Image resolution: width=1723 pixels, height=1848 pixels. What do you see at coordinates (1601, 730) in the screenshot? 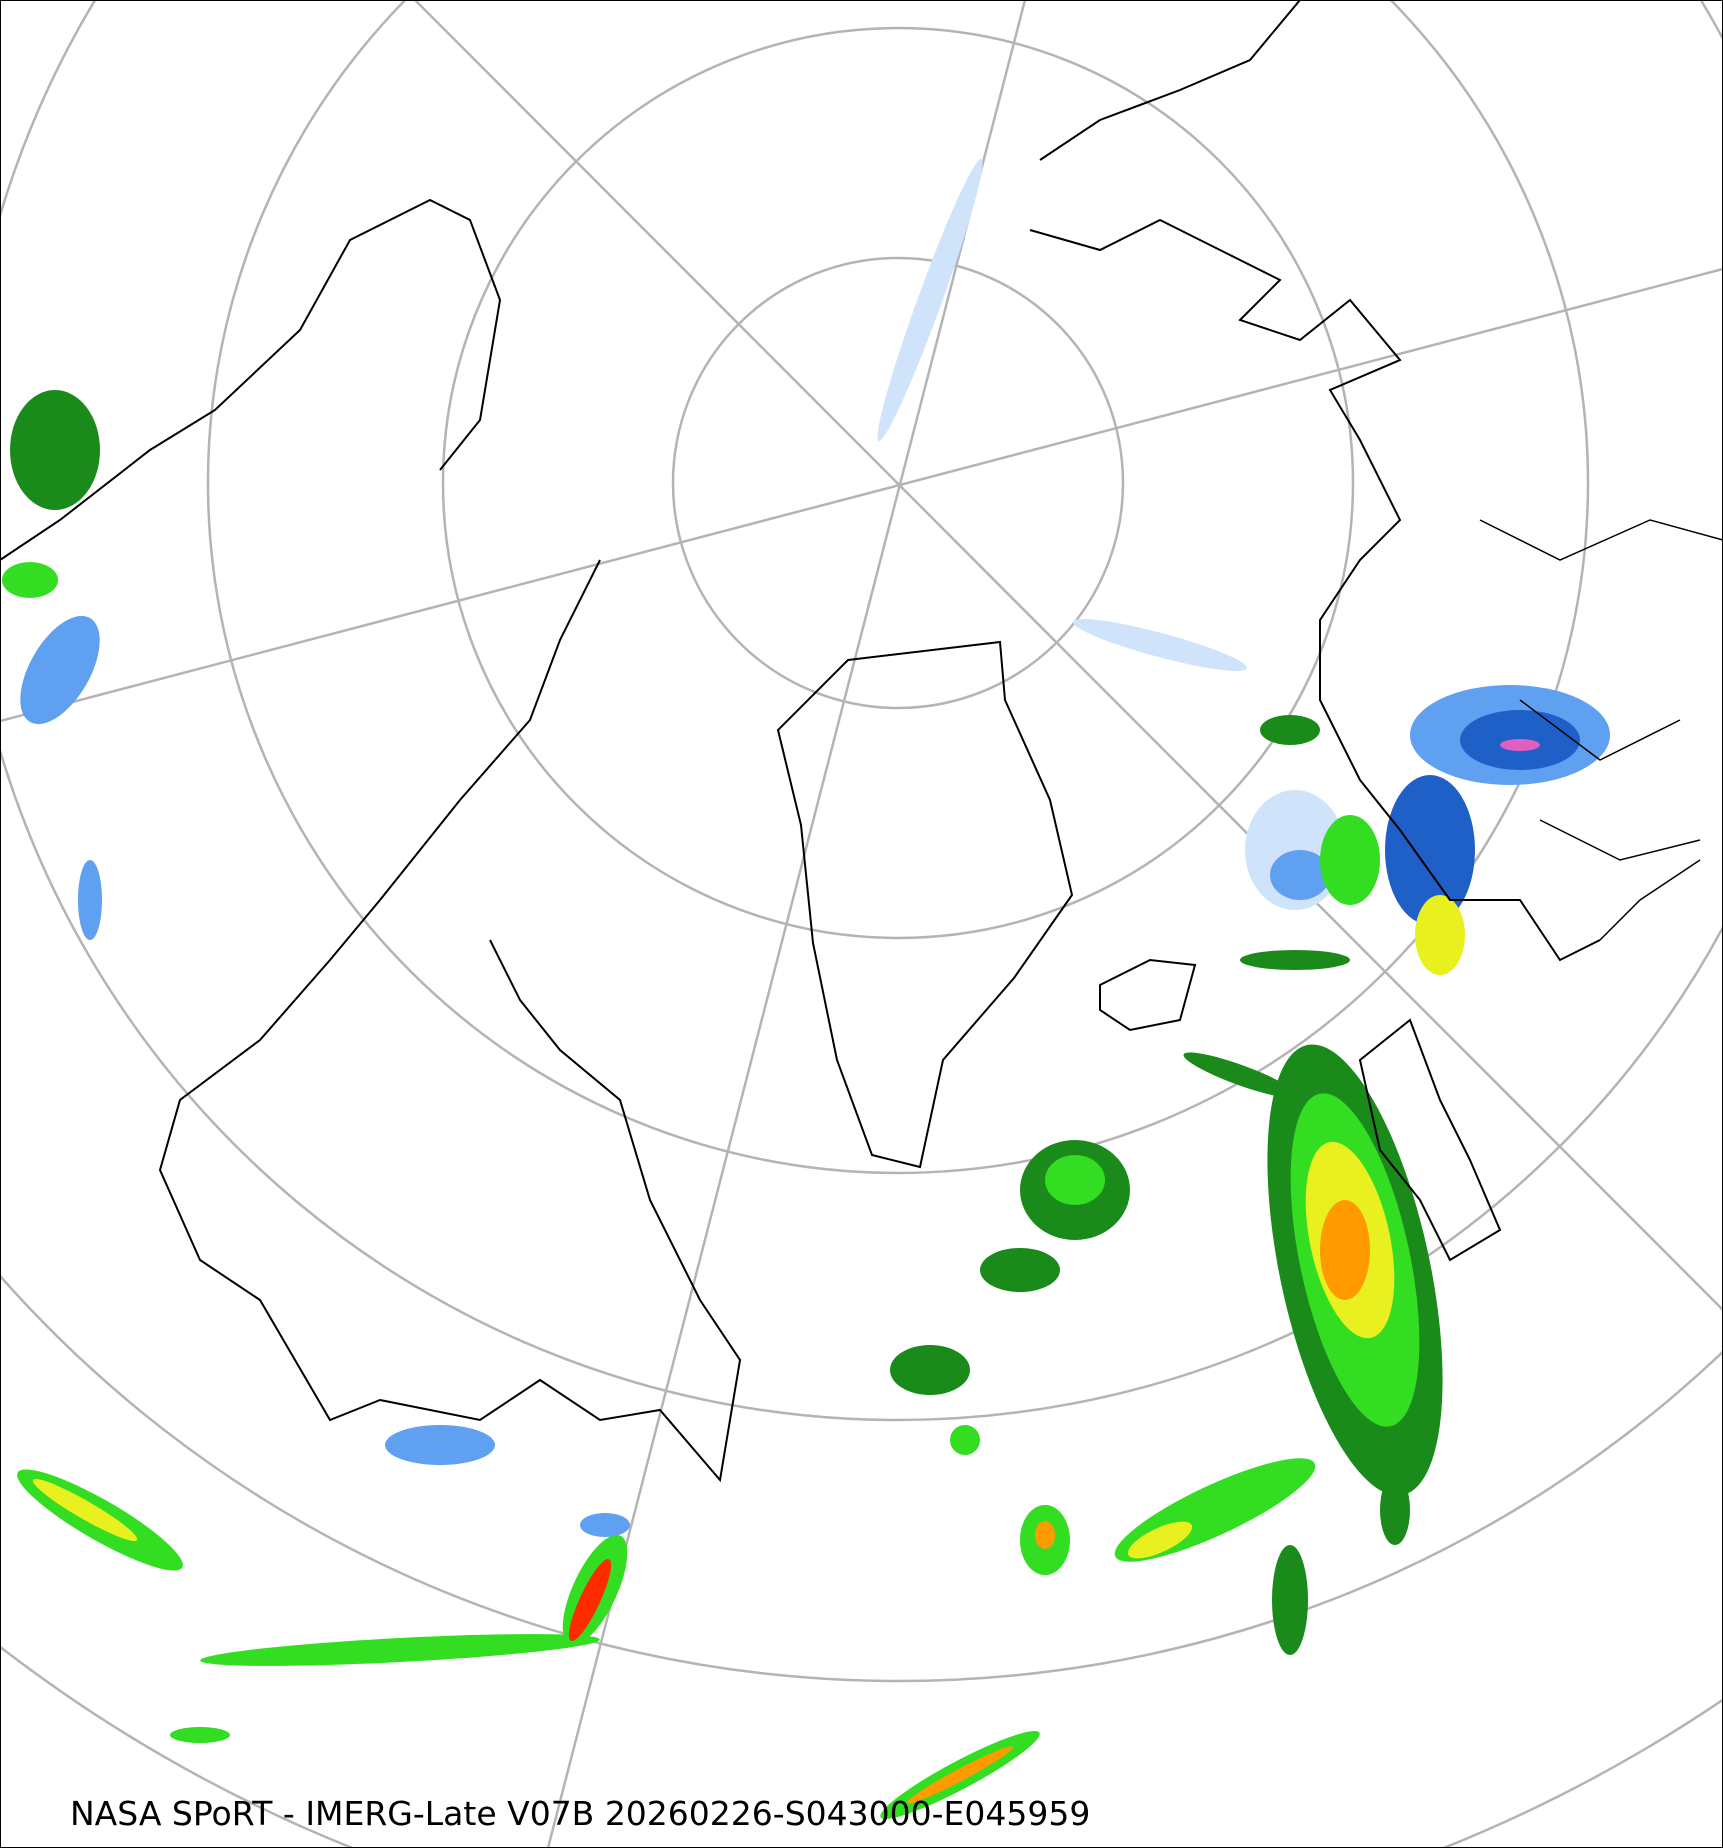
I see `country-borders` at bounding box center [1601, 730].